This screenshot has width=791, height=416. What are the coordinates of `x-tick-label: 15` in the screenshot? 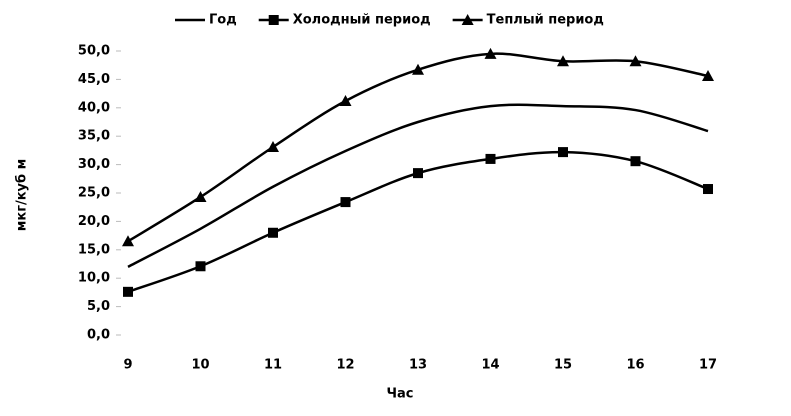 It's located at (563, 365).